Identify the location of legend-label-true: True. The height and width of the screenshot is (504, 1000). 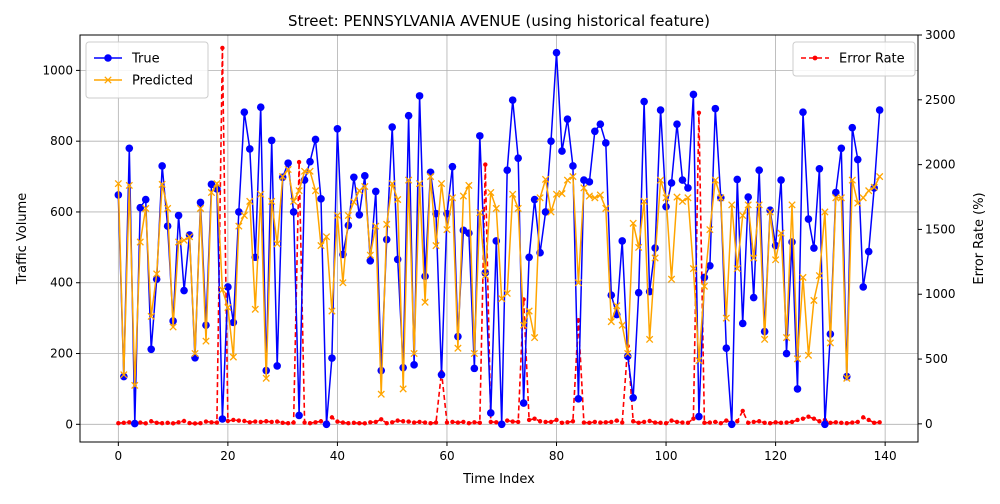
(145, 59).